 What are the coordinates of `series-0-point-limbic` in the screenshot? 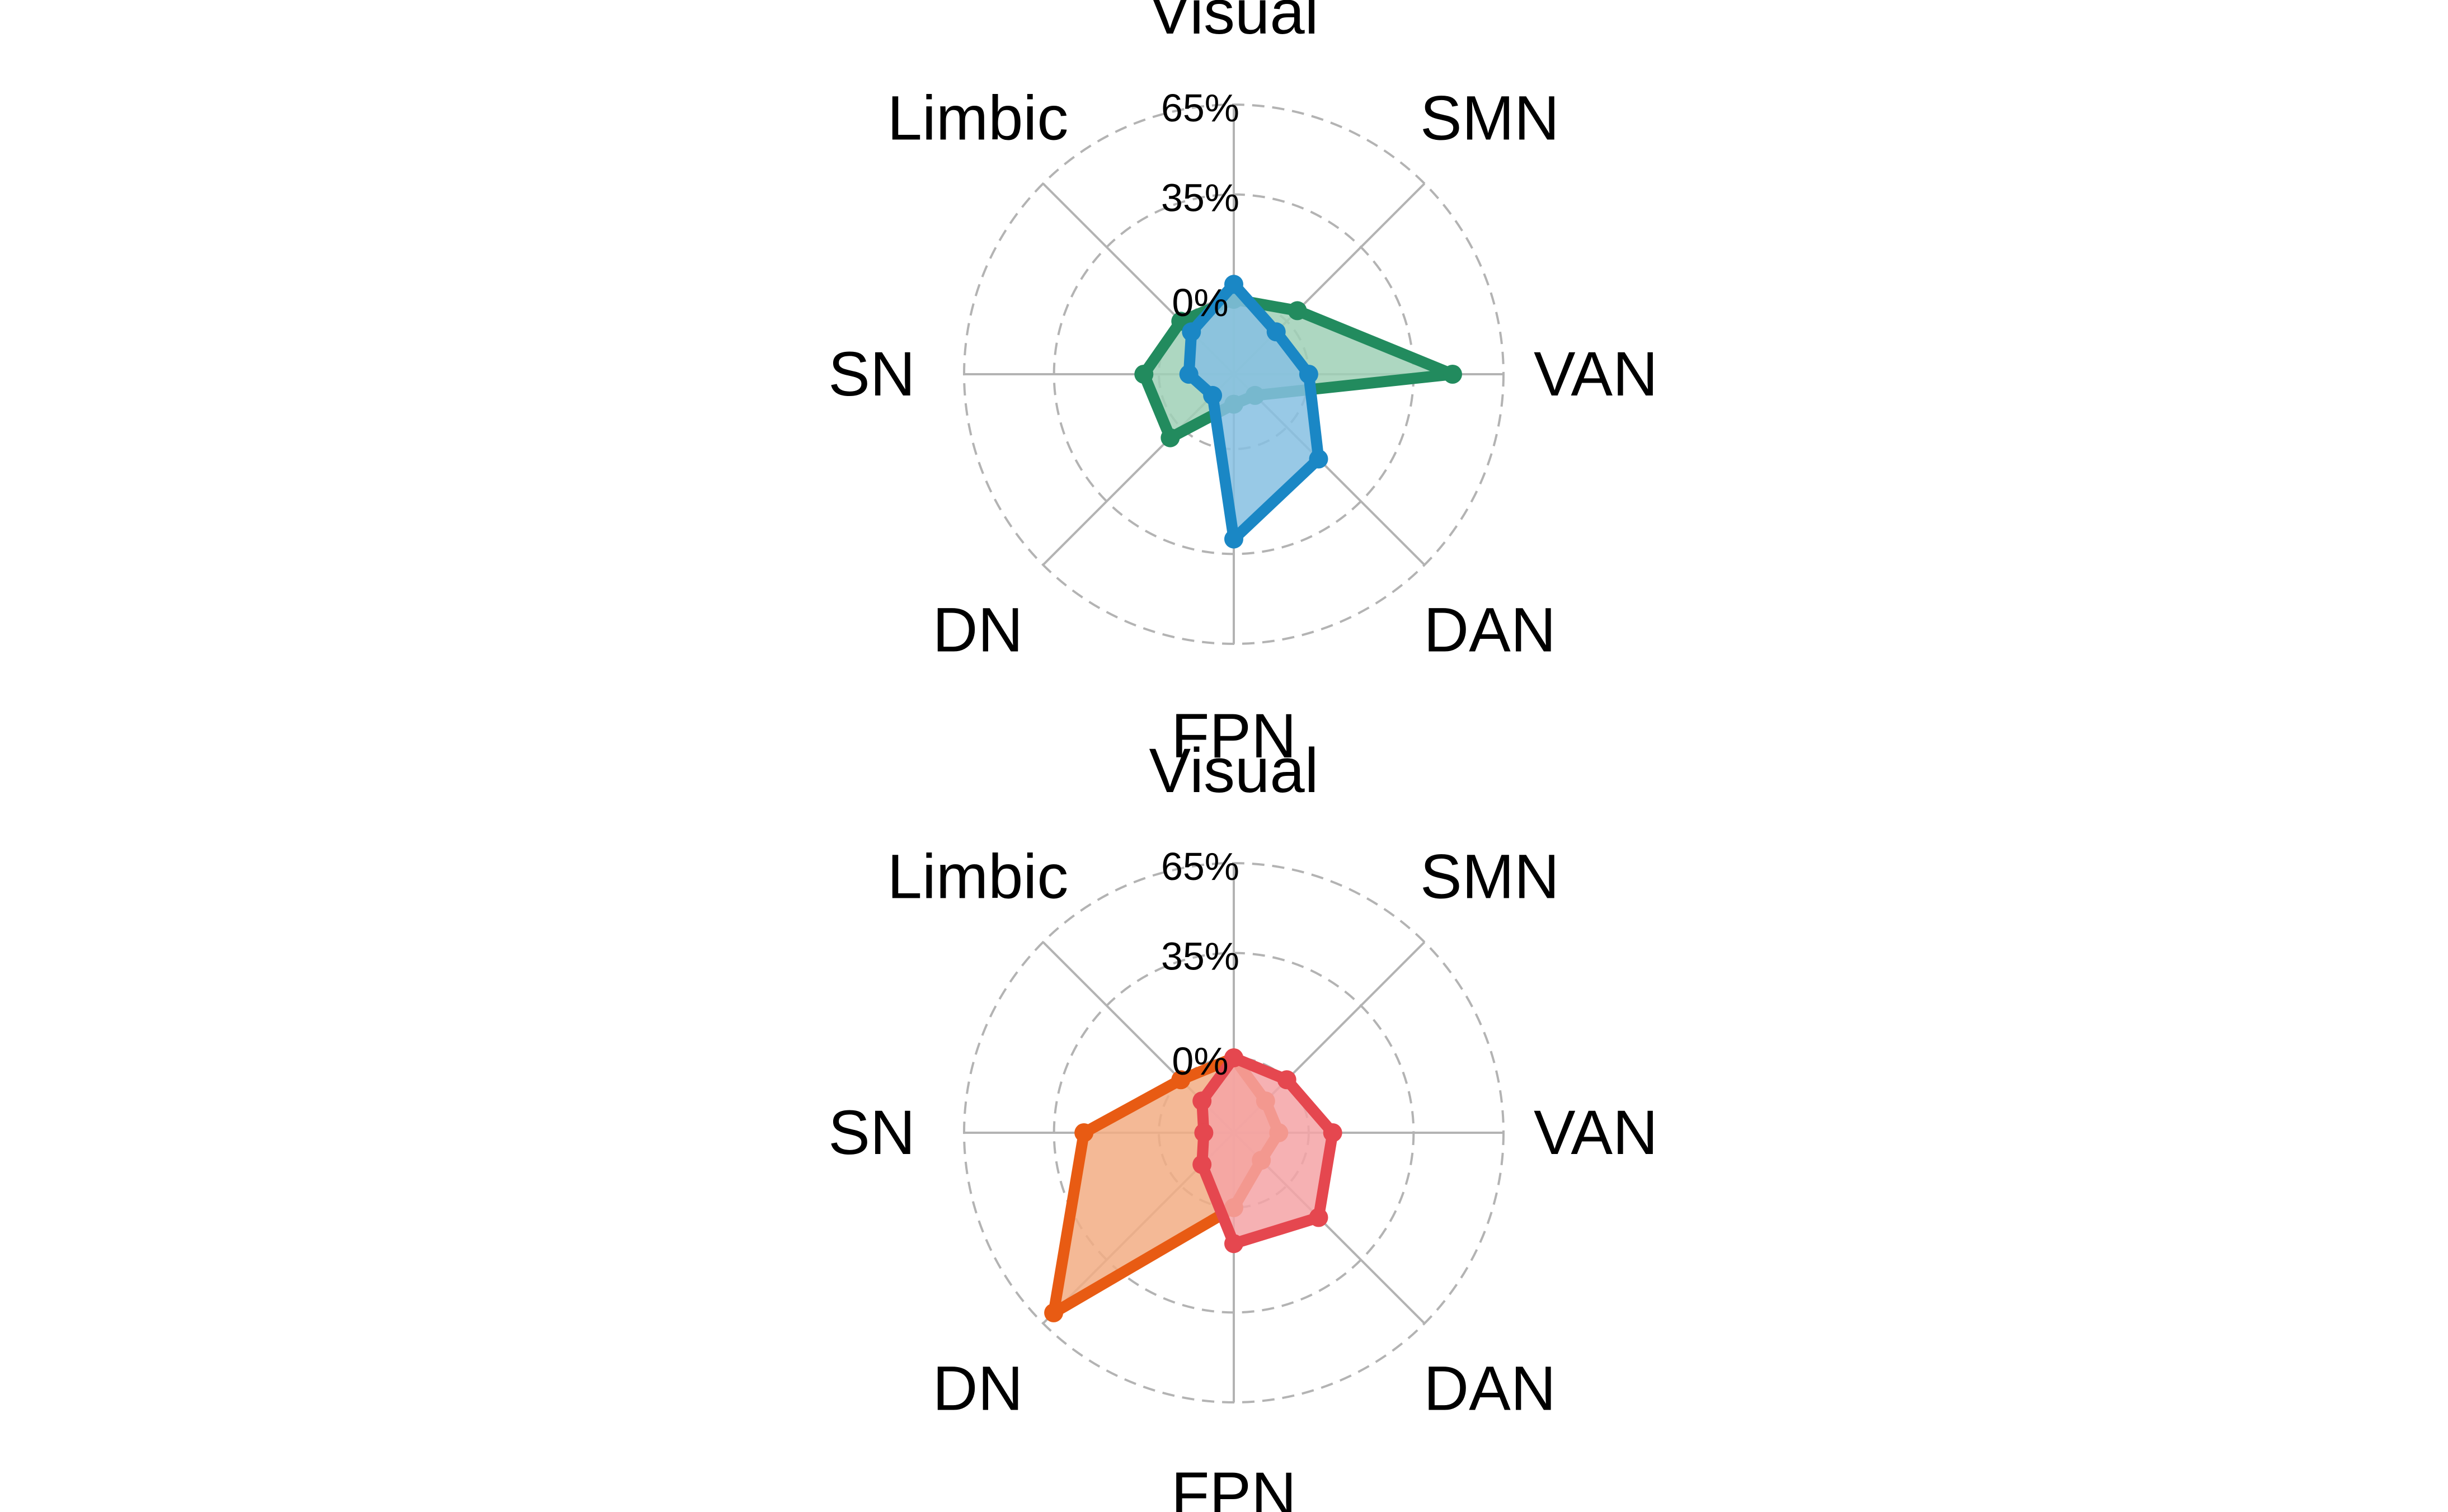 It's located at (1181, 1080).